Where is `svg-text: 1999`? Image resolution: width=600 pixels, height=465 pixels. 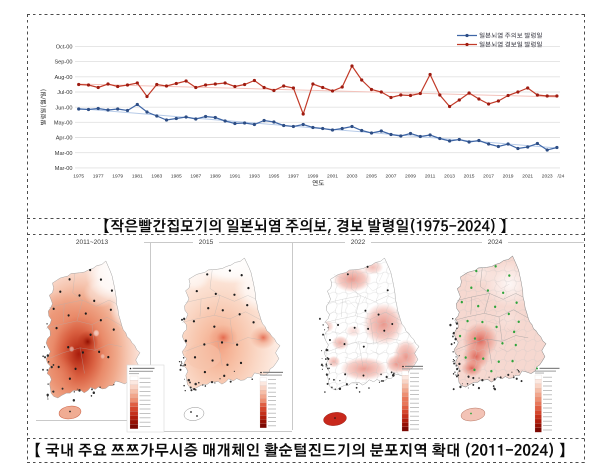
svg-text: 1999 is located at coordinates (312, 177).